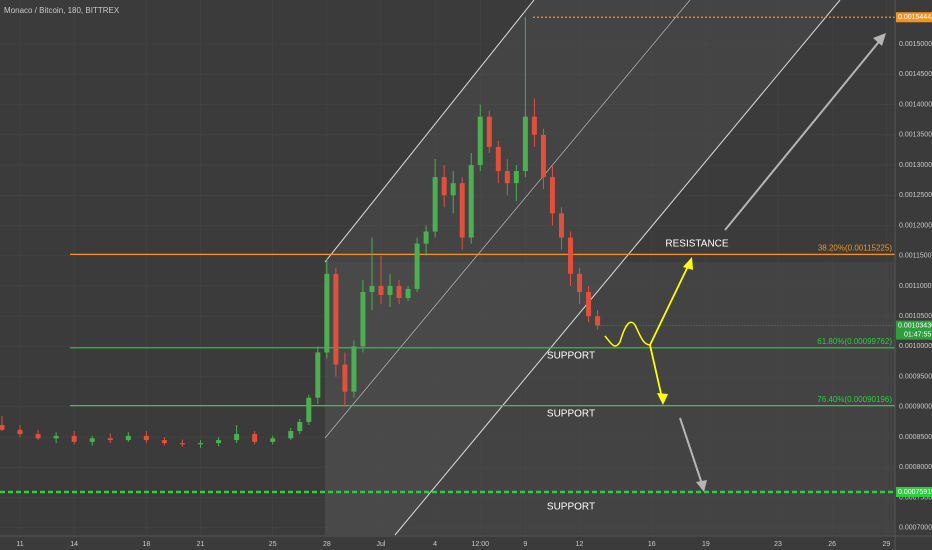 The image size is (932, 550). Describe the element at coordinates (691, 451) in the screenshot. I see `gray-arrow-down` at that location.